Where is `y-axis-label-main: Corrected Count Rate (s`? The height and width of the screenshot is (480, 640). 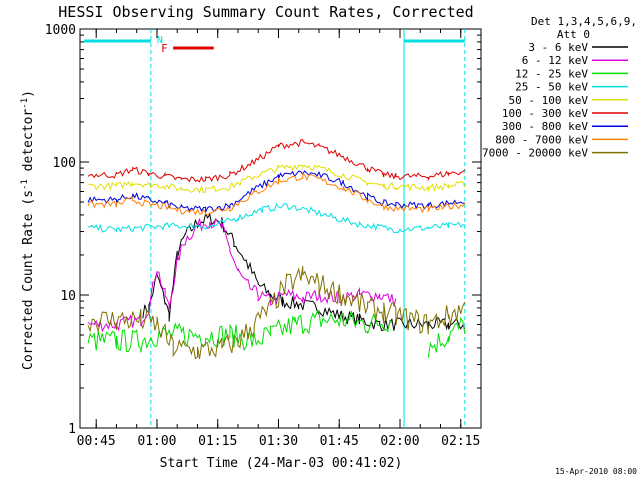 y-axis-label-main: Corrected Count Rate (s is located at coordinates (28, 280).